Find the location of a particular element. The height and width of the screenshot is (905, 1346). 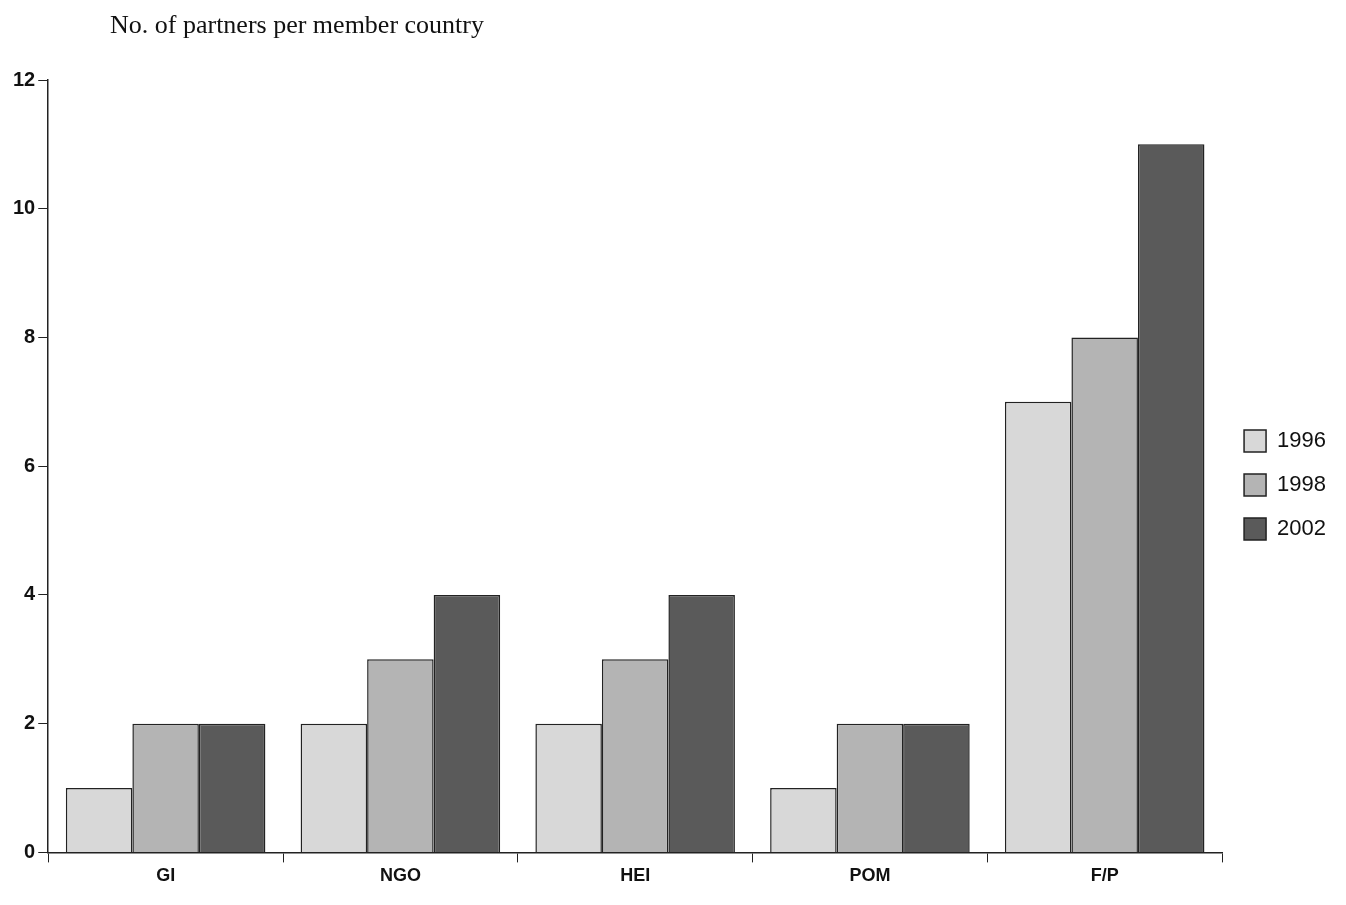

x-tick-label: HEI is located at coordinates (635, 875).